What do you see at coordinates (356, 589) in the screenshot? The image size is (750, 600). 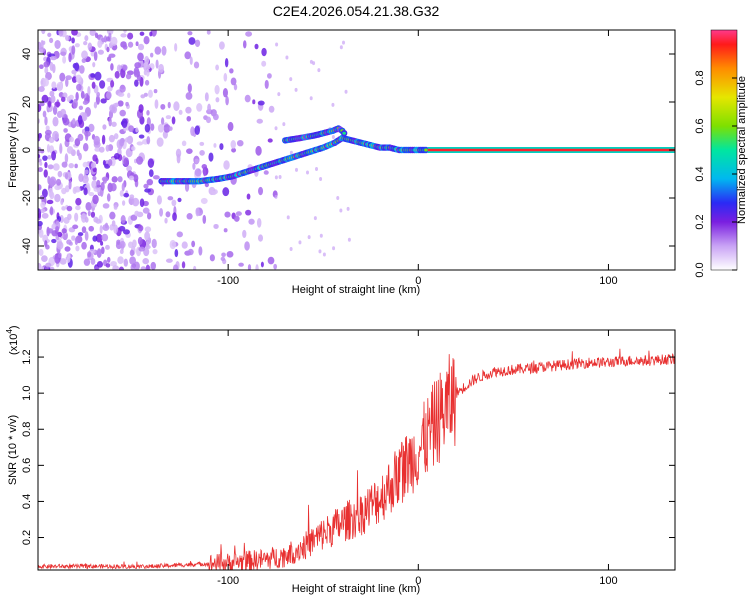 I see `snr-x-label: Height of straight line (km)` at bounding box center [356, 589].